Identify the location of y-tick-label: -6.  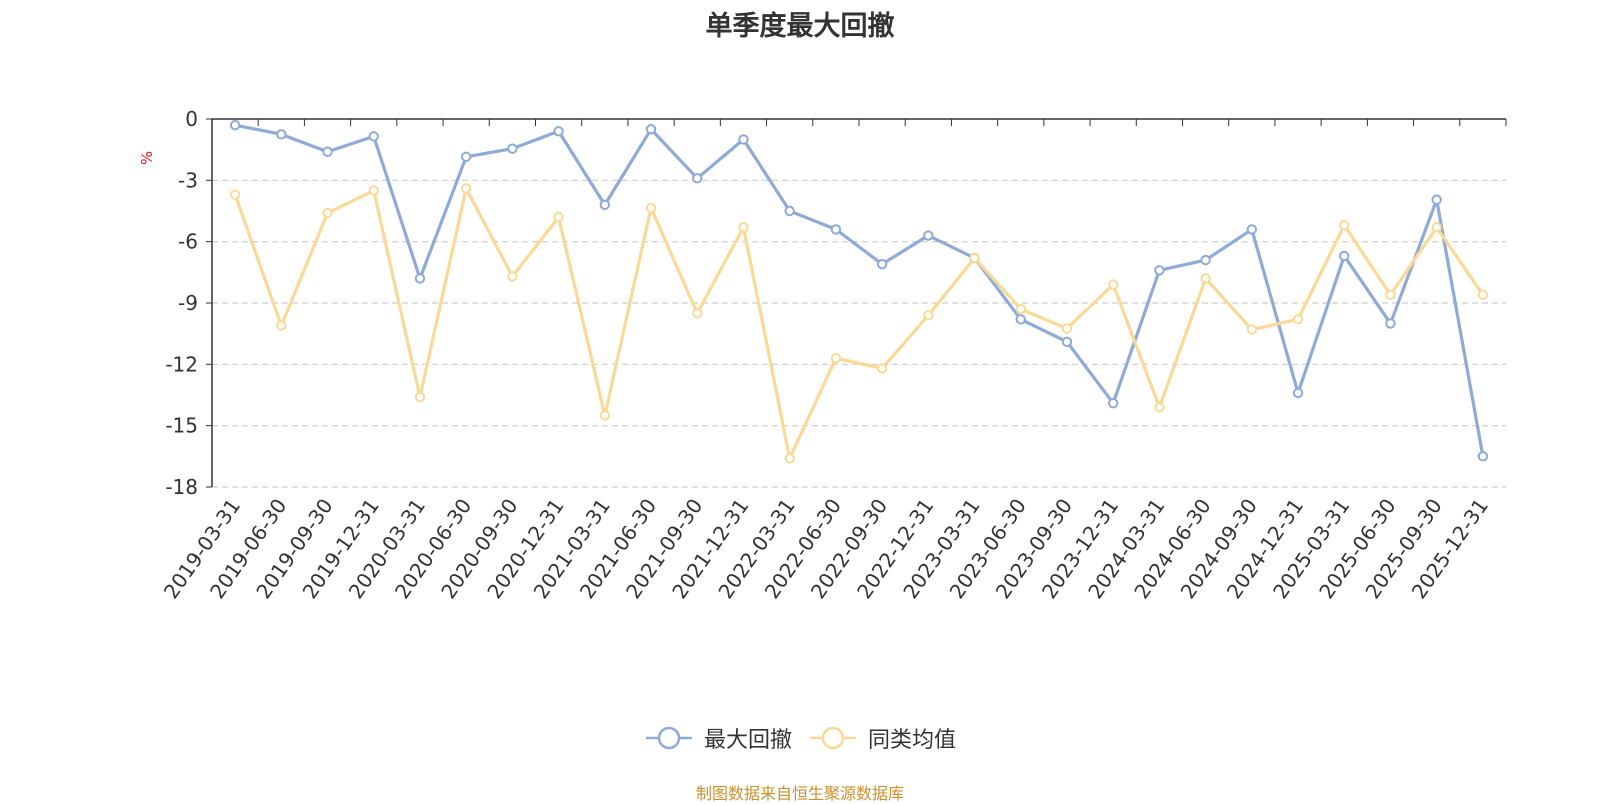
(188, 242).